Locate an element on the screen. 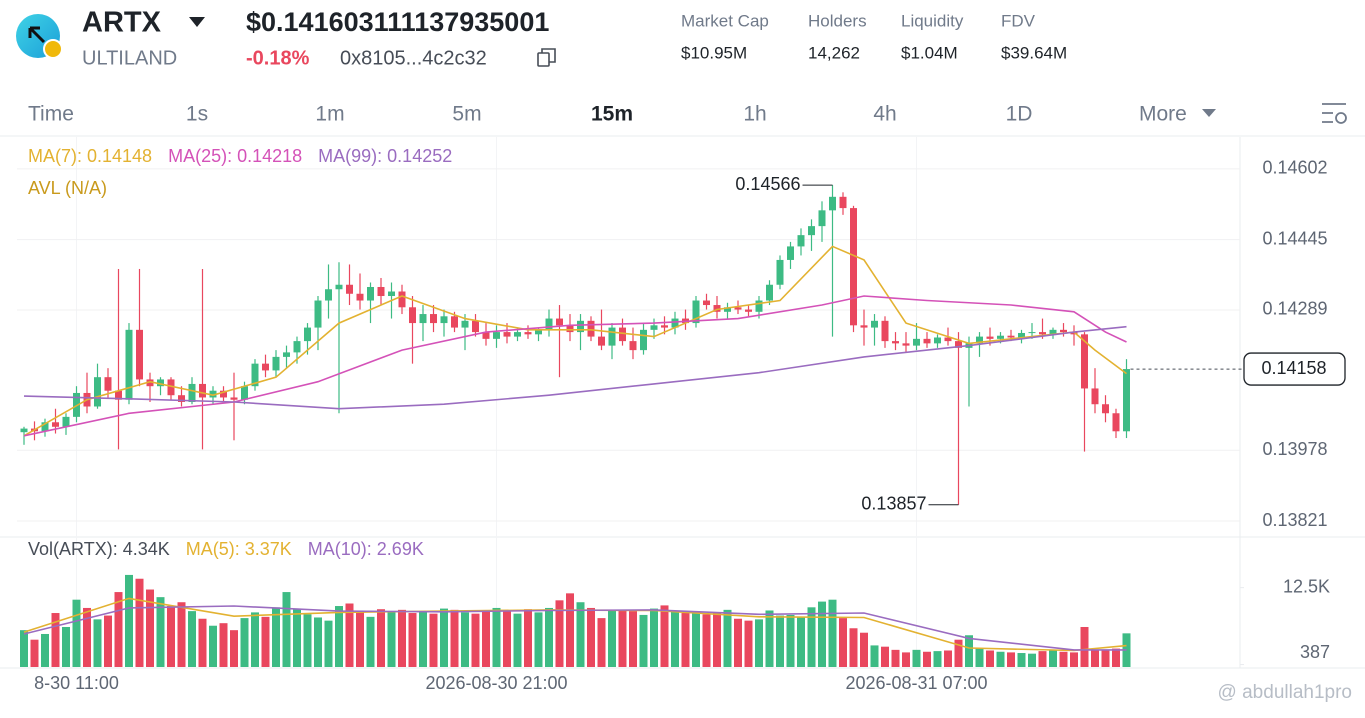 This screenshot has width=1365, height=718. y-tick-label: 0.13821 is located at coordinates (1294, 520).